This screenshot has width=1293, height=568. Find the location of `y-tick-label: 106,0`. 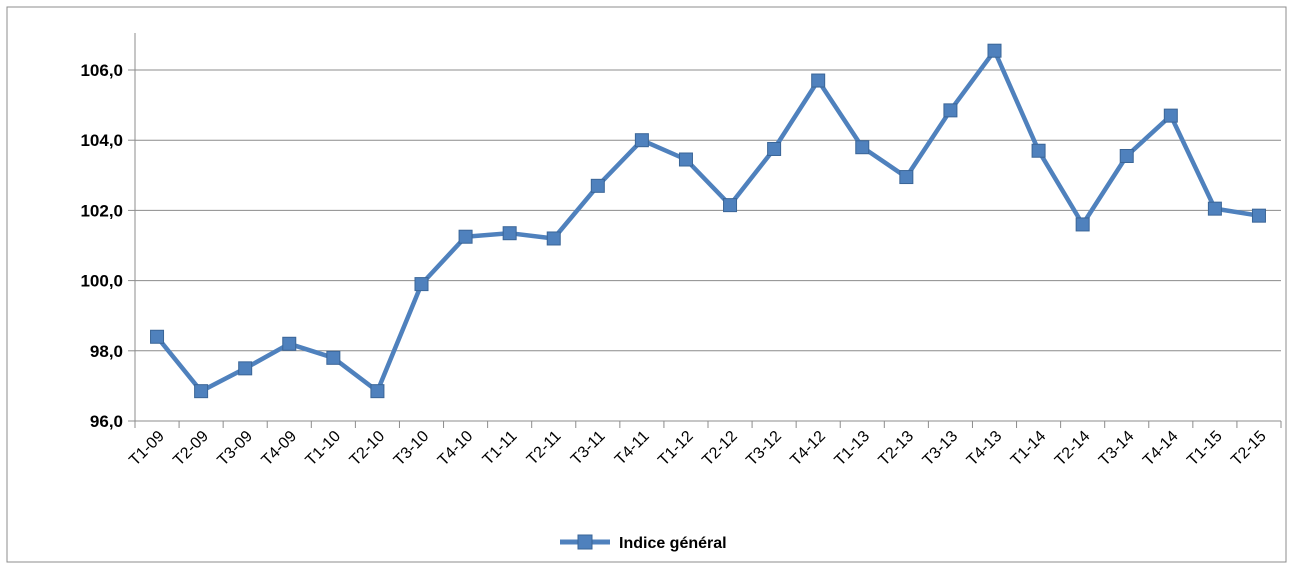

y-tick-label: 106,0 is located at coordinates (101, 70).